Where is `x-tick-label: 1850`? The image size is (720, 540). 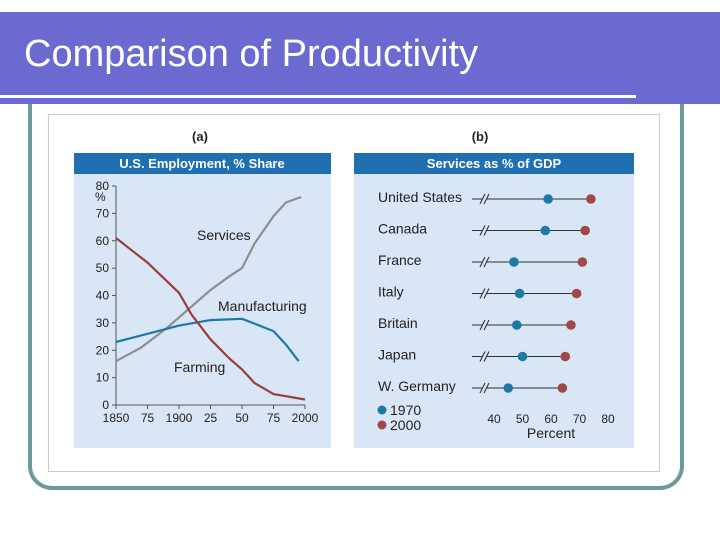
x-tick-label: 1850 is located at coordinates (116, 418).